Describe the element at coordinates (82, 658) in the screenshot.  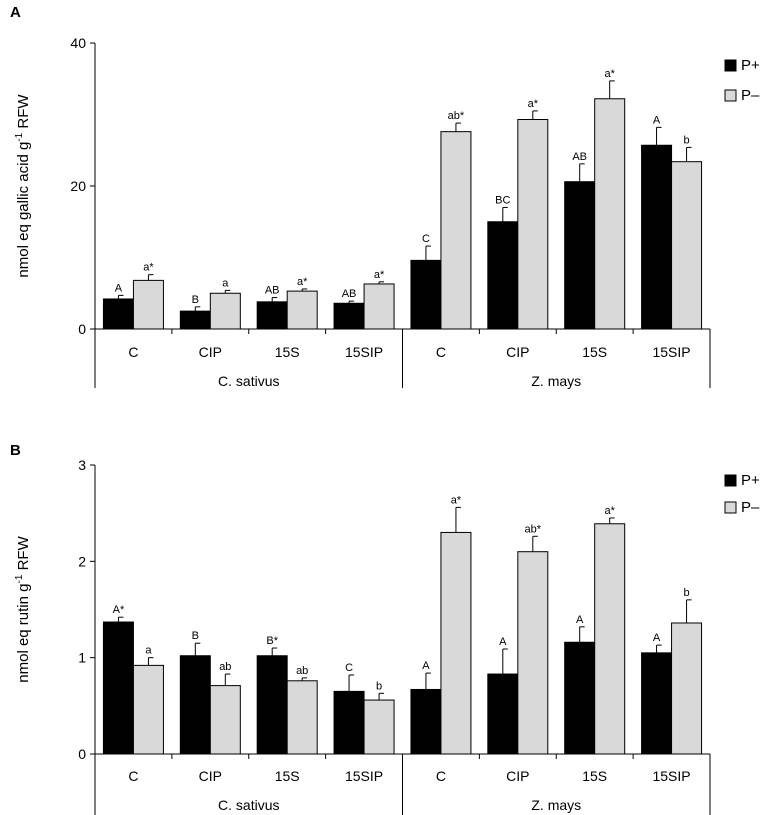
I see `y-tick-label: 1` at that location.